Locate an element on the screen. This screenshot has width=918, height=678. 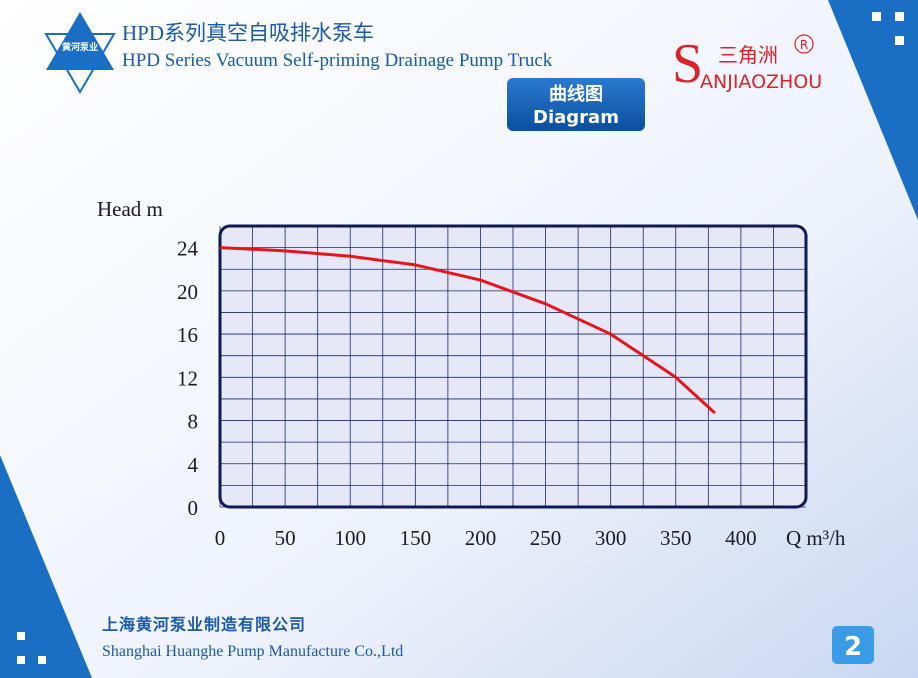
y-tick-label: 4 is located at coordinates (193, 465).